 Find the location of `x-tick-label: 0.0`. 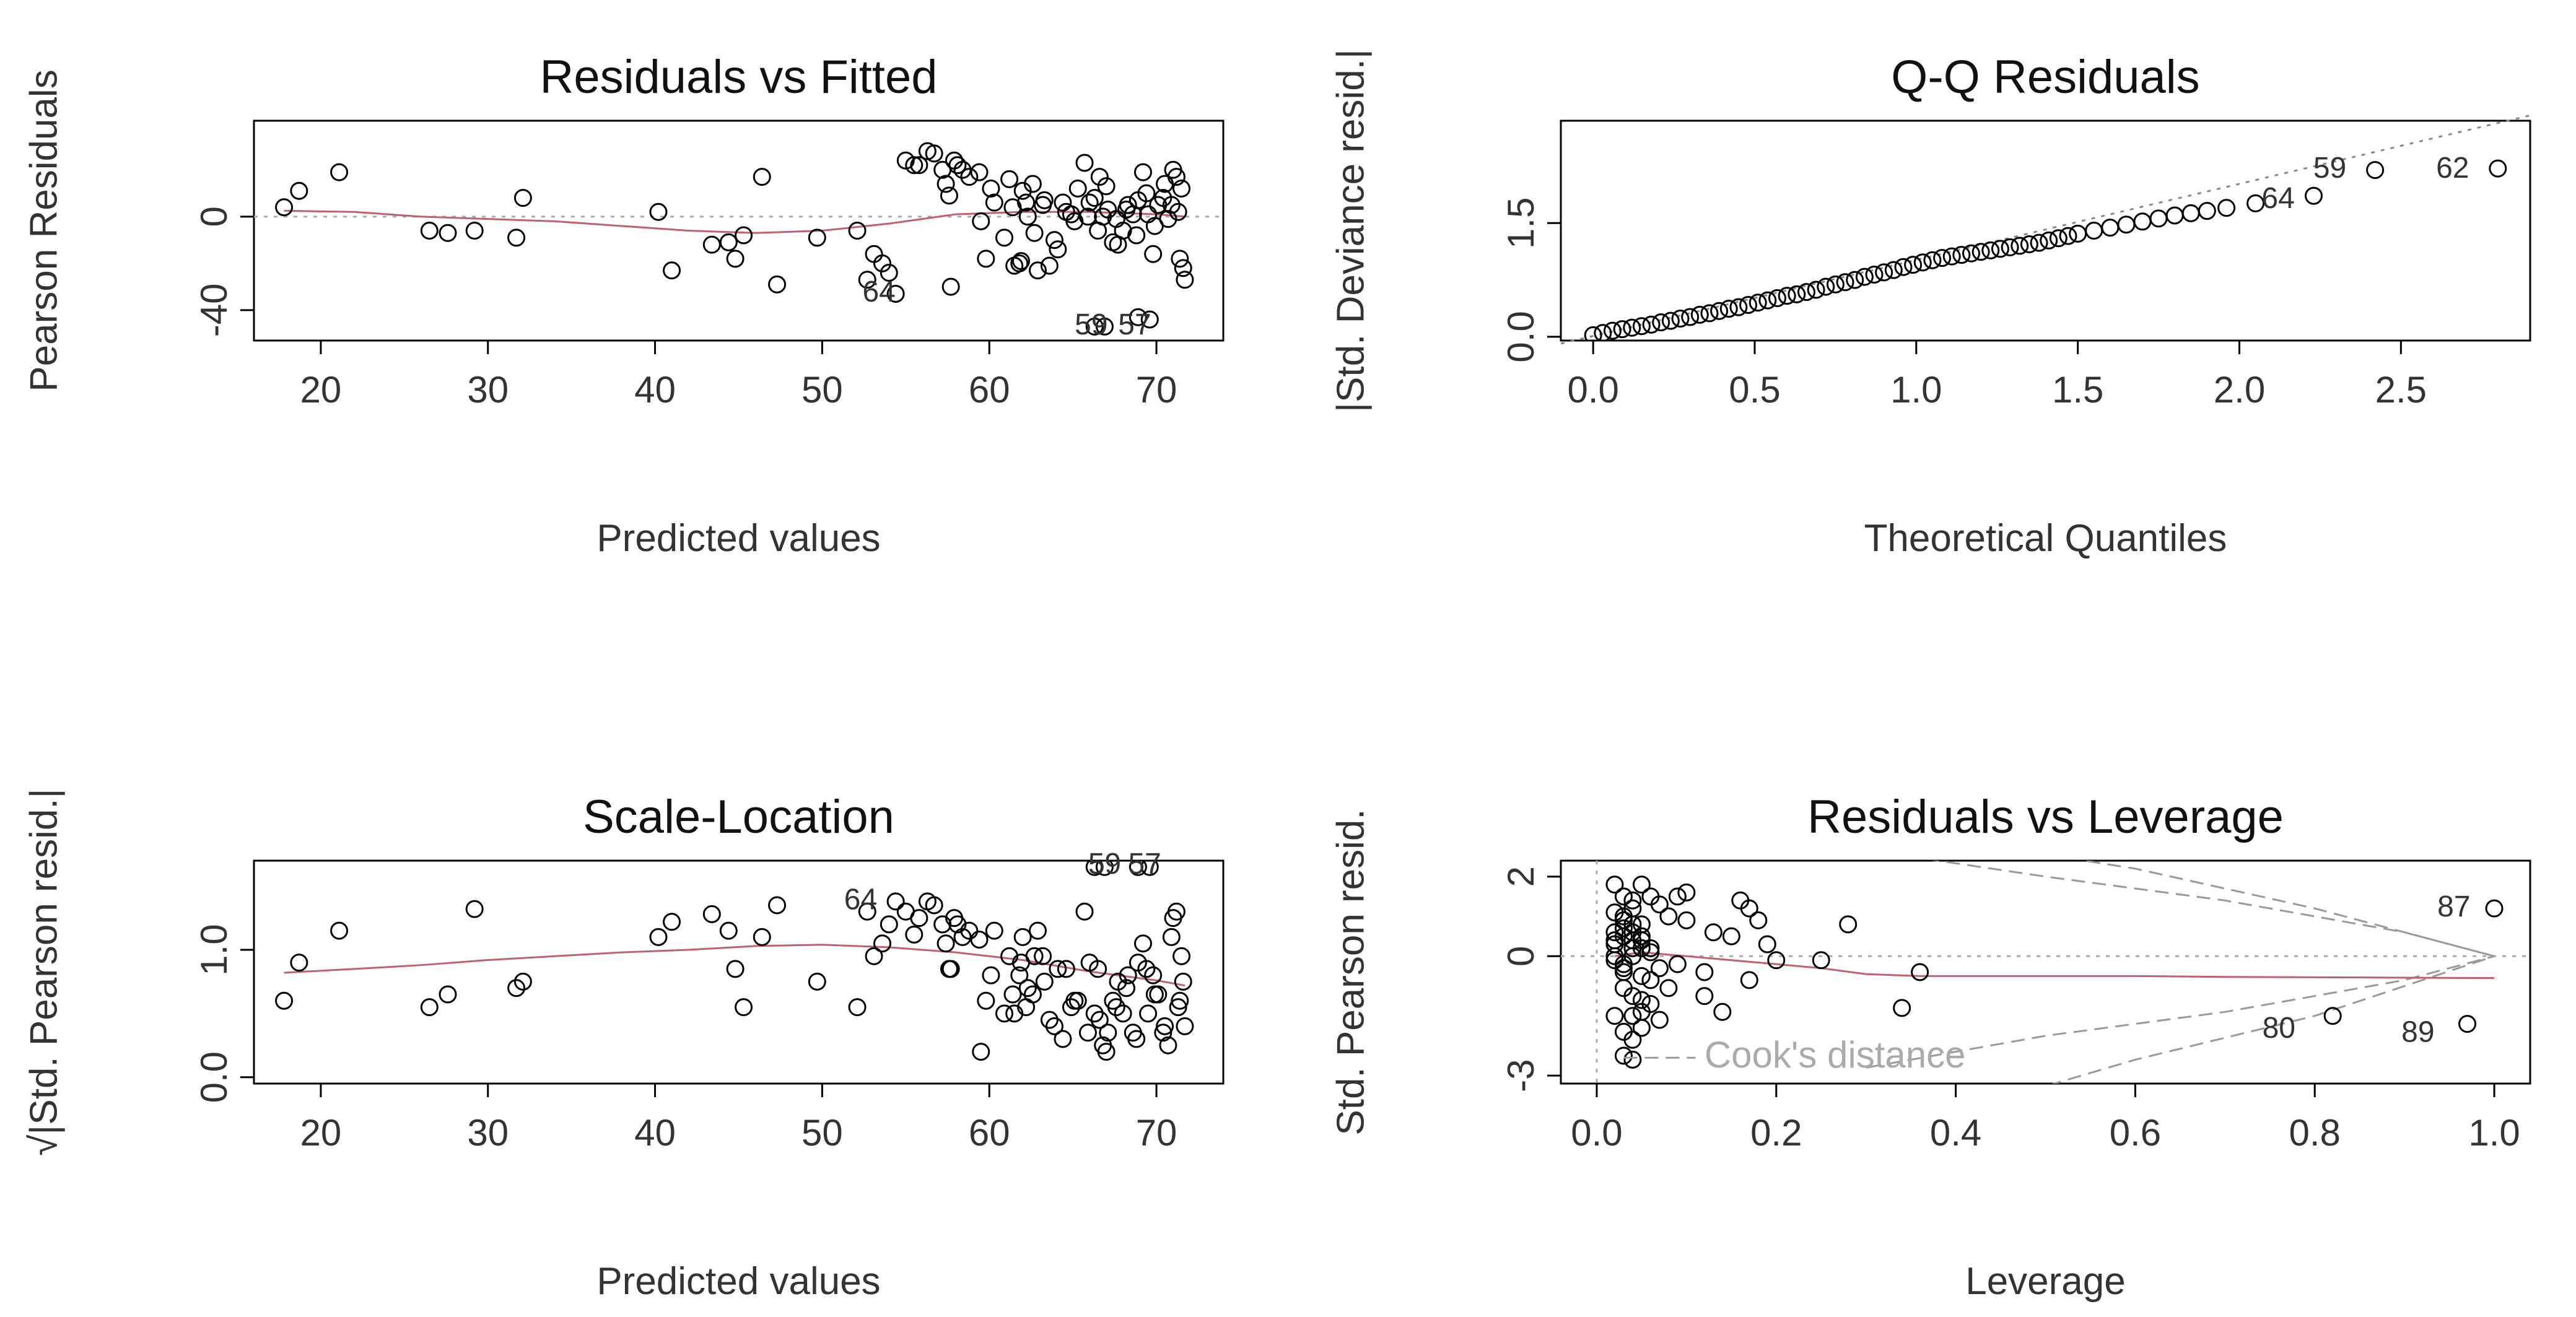

x-tick-label: 0.0 is located at coordinates (1592, 390).